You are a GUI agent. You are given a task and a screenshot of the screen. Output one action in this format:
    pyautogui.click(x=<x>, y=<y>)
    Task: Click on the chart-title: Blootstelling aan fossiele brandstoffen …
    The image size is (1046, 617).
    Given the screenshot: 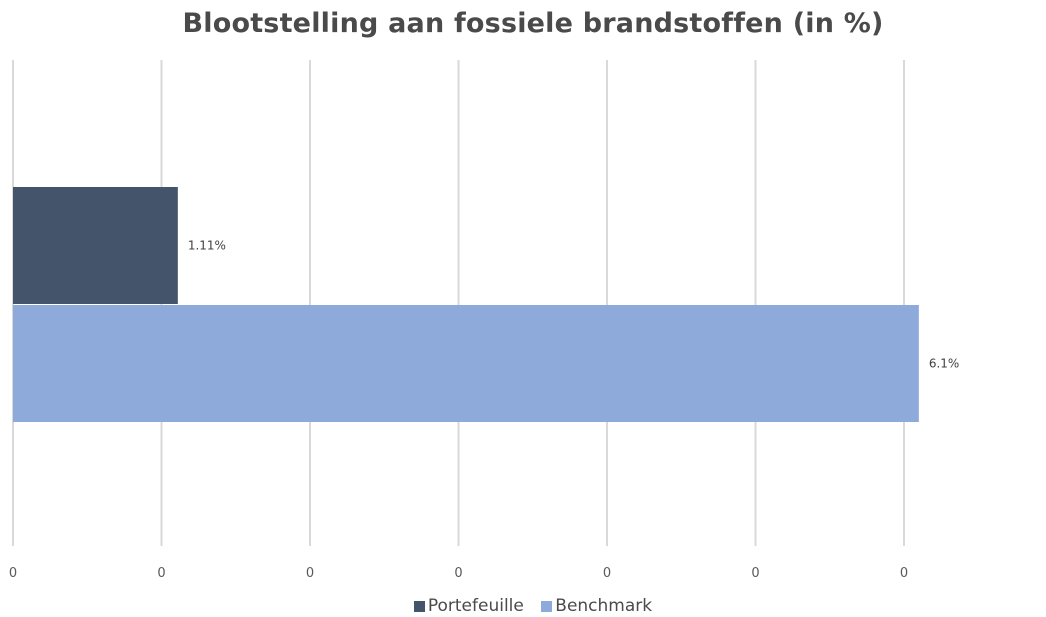 What is the action you would take?
    pyautogui.click(x=533, y=23)
    